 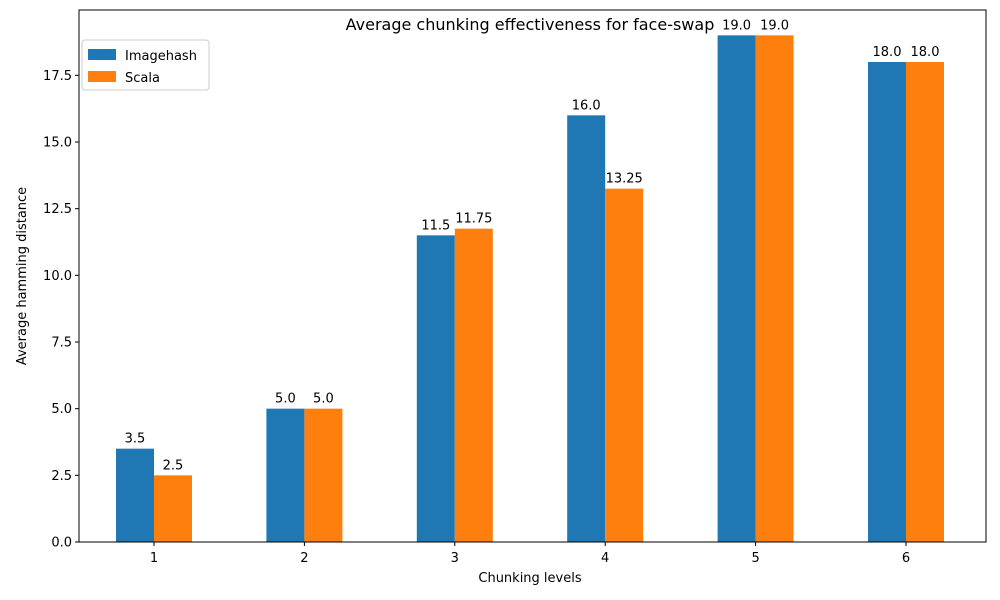 What do you see at coordinates (285, 399) in the screenshot?
I see `data-label-imagehash-2: 5.0` at bounding box center [285, 399].